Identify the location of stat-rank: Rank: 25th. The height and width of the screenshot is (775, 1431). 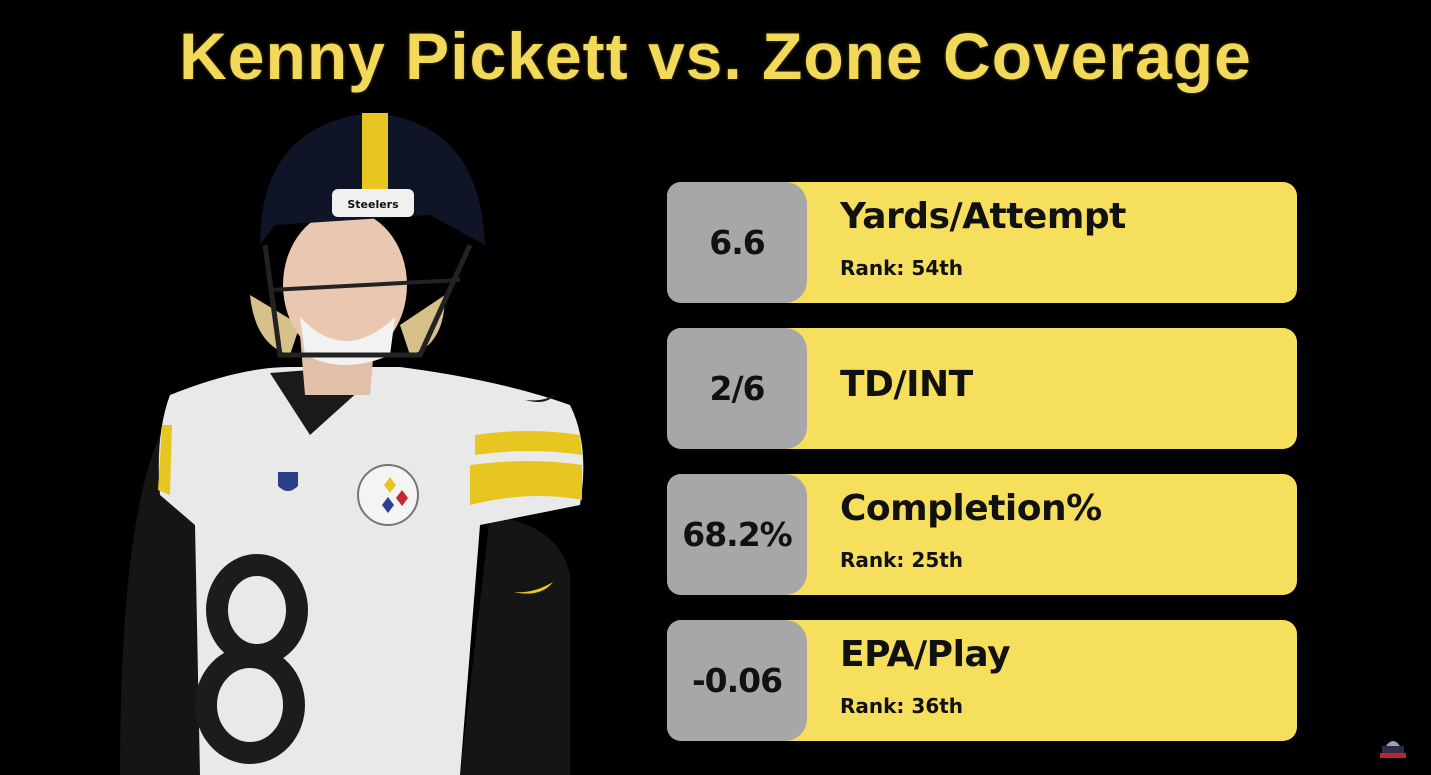
(902, 560).